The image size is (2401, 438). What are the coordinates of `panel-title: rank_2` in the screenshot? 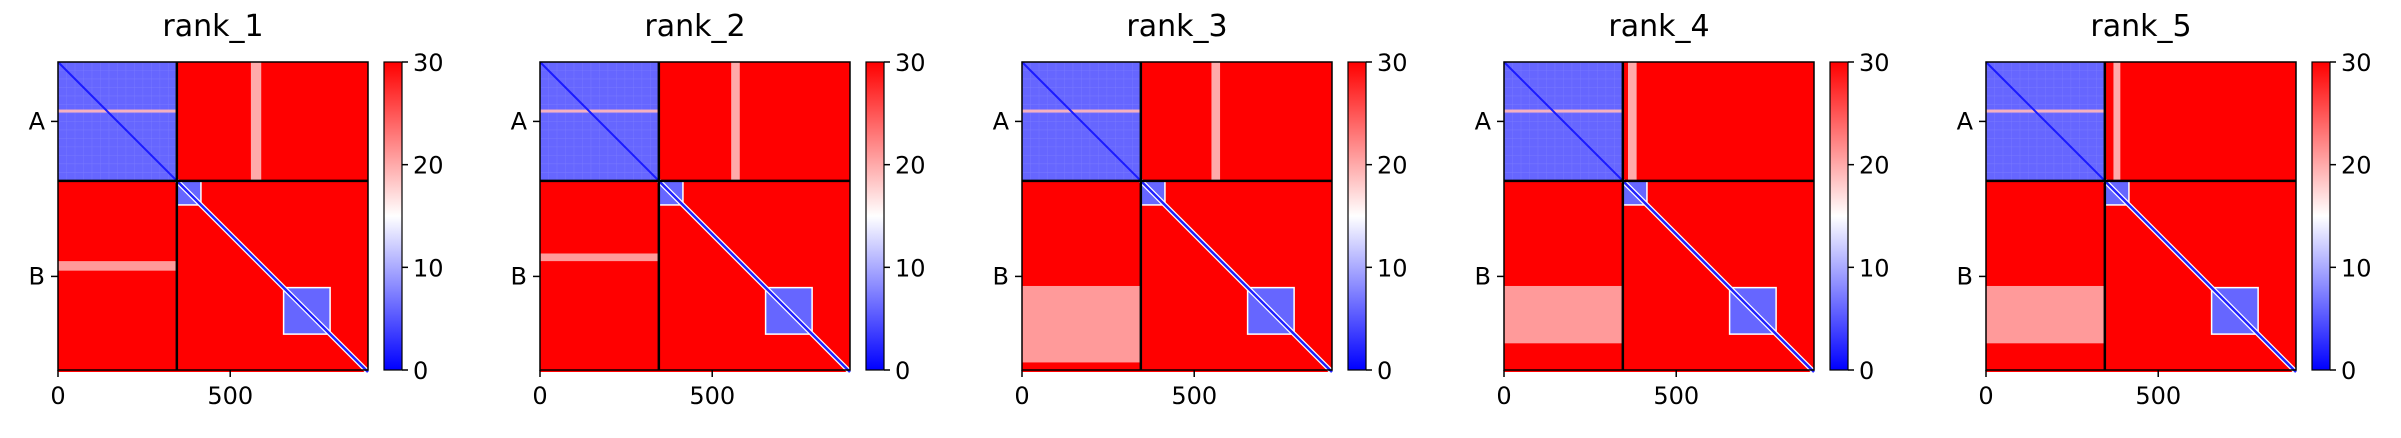 It's located at (694, 26).